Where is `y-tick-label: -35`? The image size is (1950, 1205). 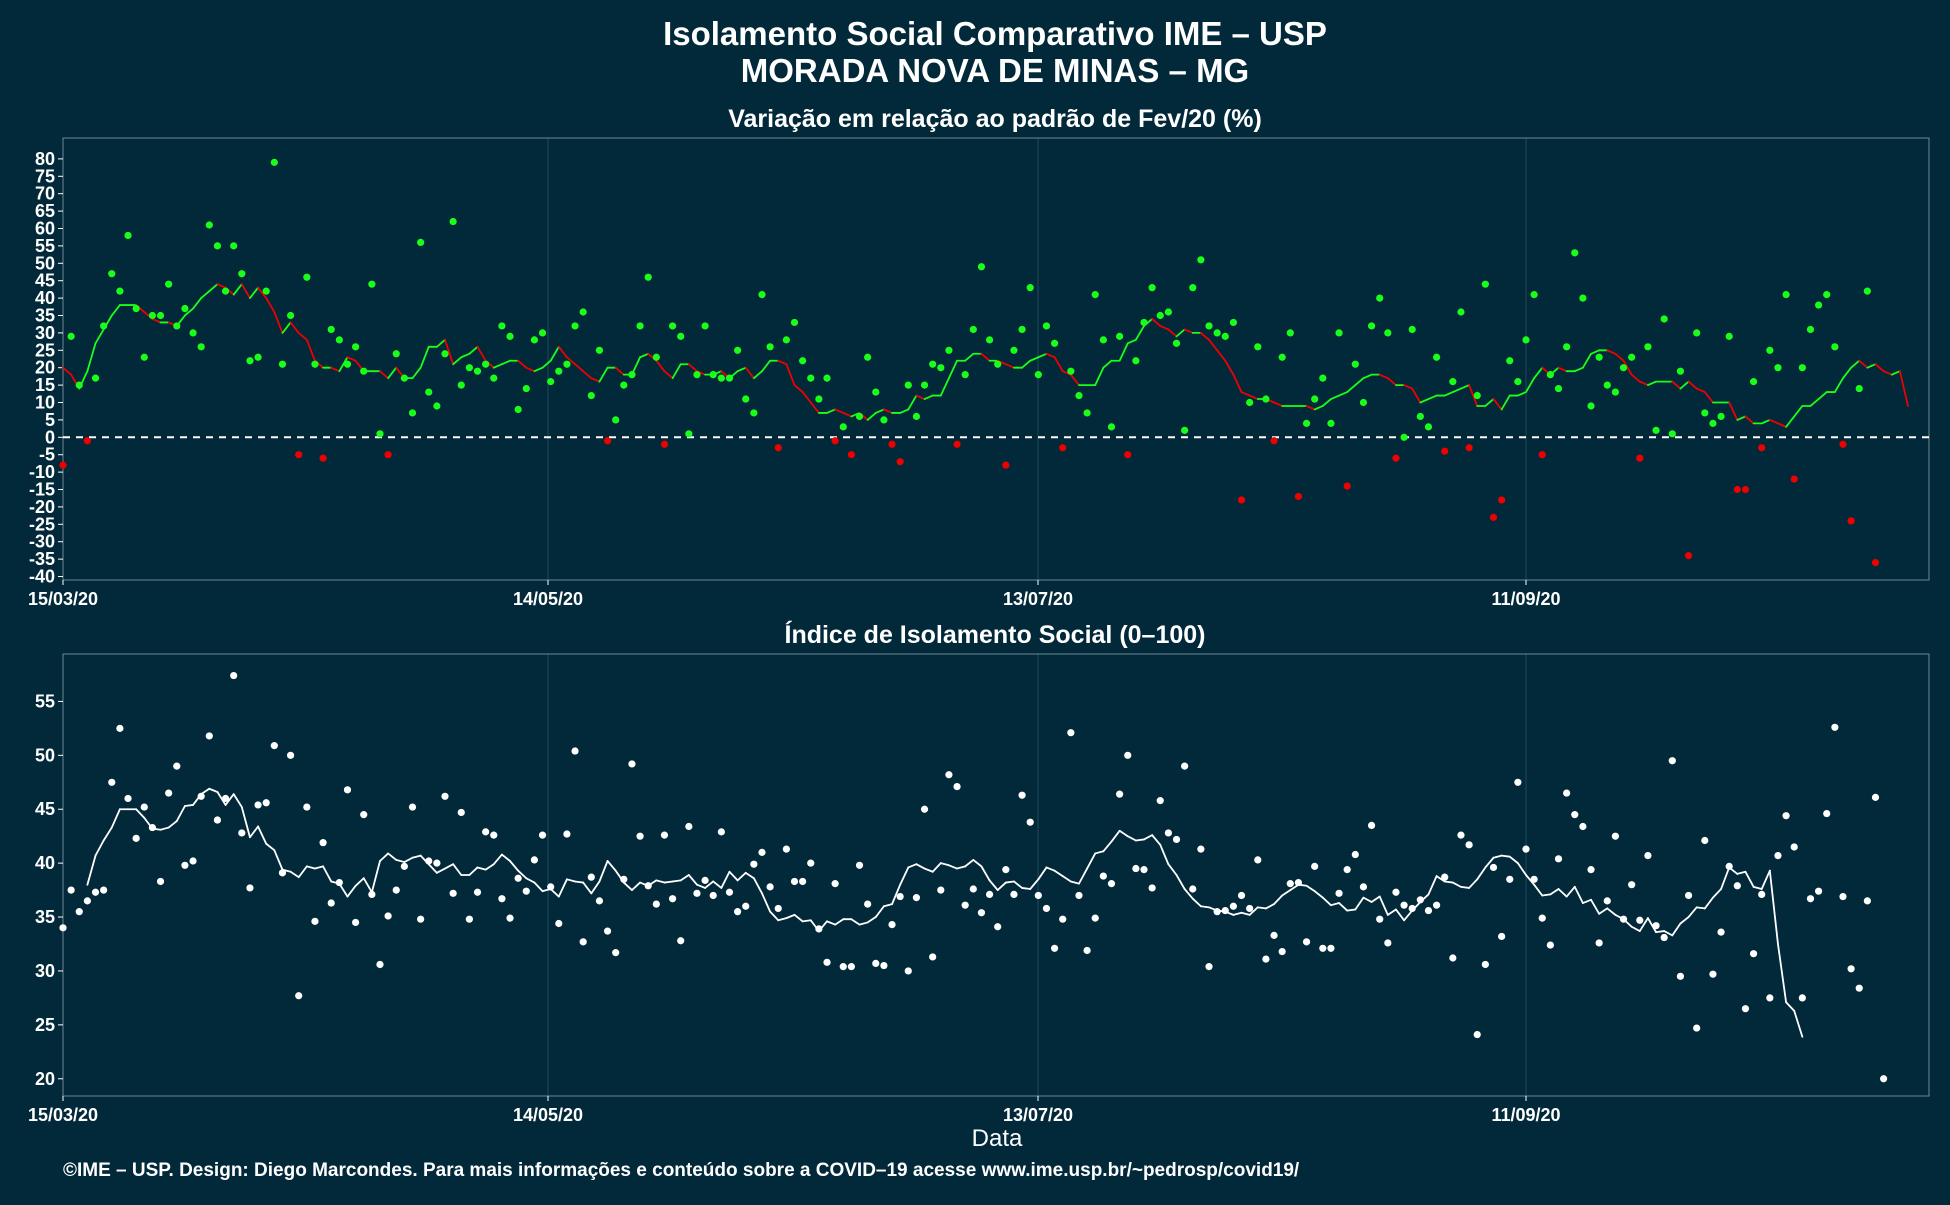
y-tick-label: -35 is located at coordinates (42, 559).